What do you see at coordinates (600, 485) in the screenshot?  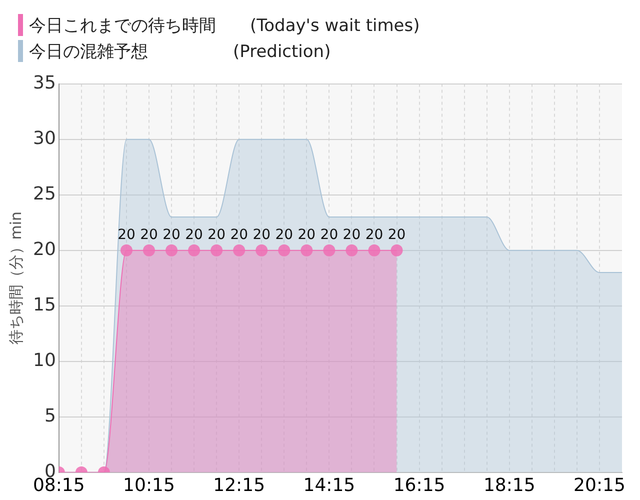 I see `x-tick-label: 20:15` at bounding box center [600, 485].